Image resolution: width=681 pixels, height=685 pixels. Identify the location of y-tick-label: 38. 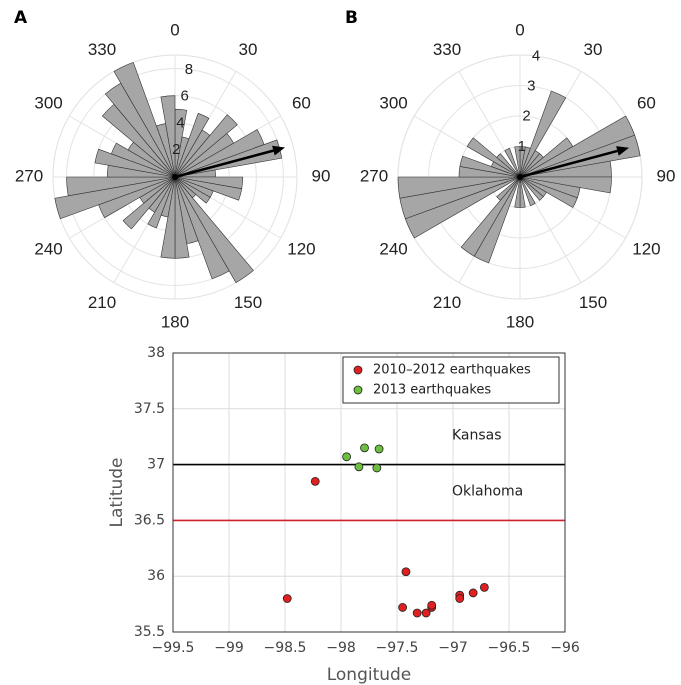
(156, 353).